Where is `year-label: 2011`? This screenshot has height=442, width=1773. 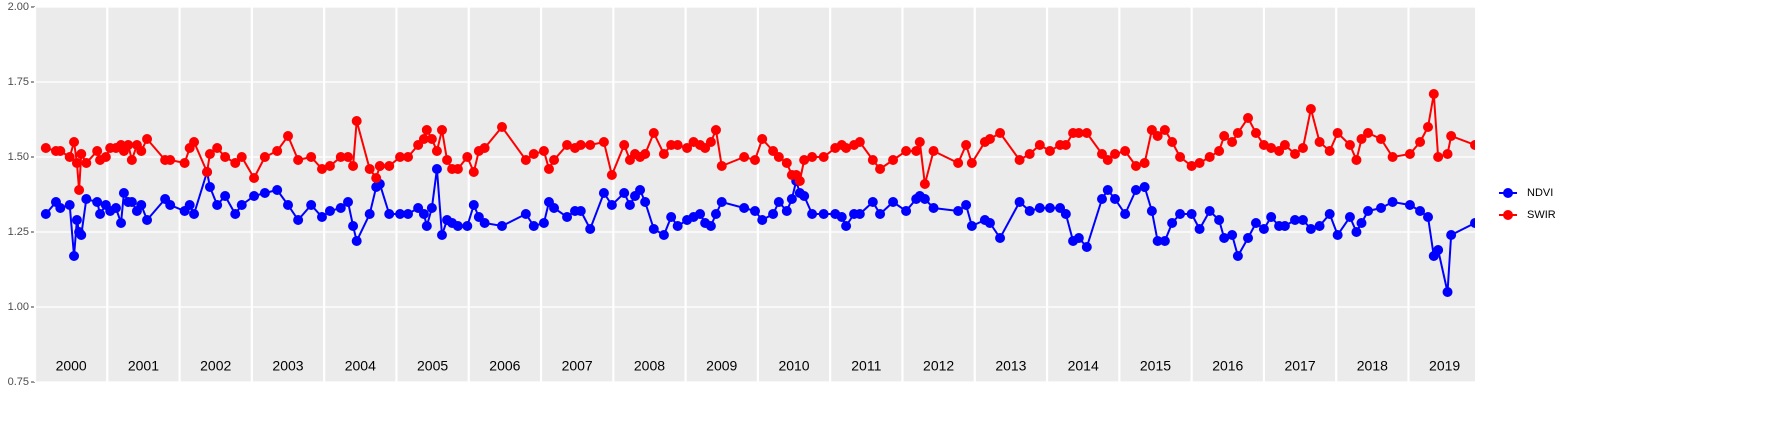 year-label: 2011 is located at coordinates (866, 366).